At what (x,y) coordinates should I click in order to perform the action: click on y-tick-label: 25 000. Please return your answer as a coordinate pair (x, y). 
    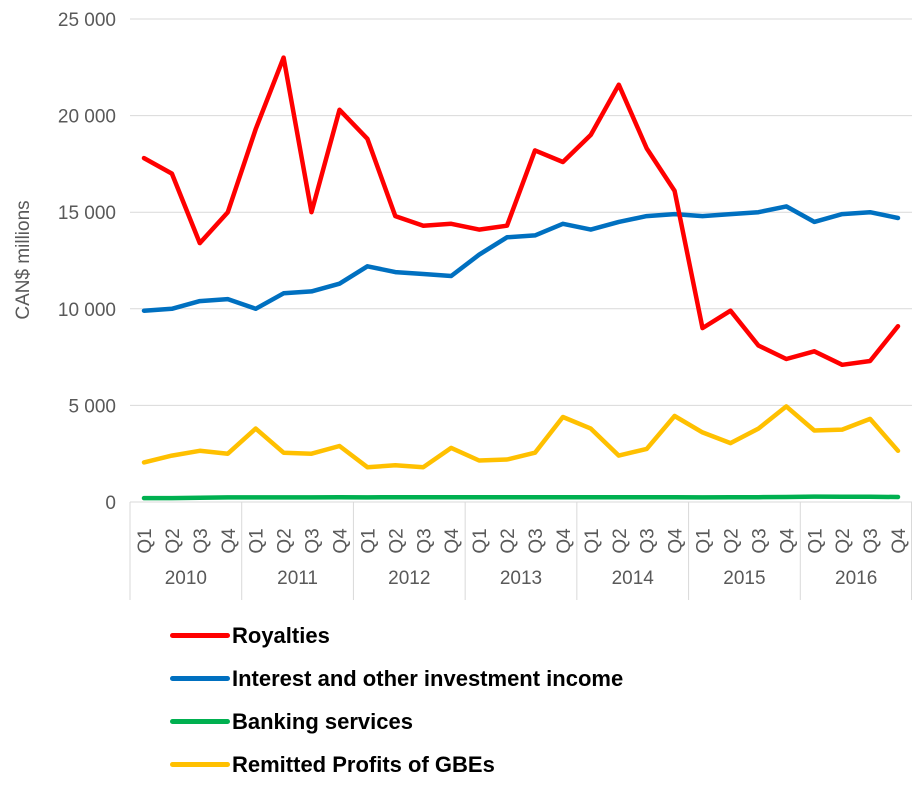
    Looking at the image, I should click on (87, 20).